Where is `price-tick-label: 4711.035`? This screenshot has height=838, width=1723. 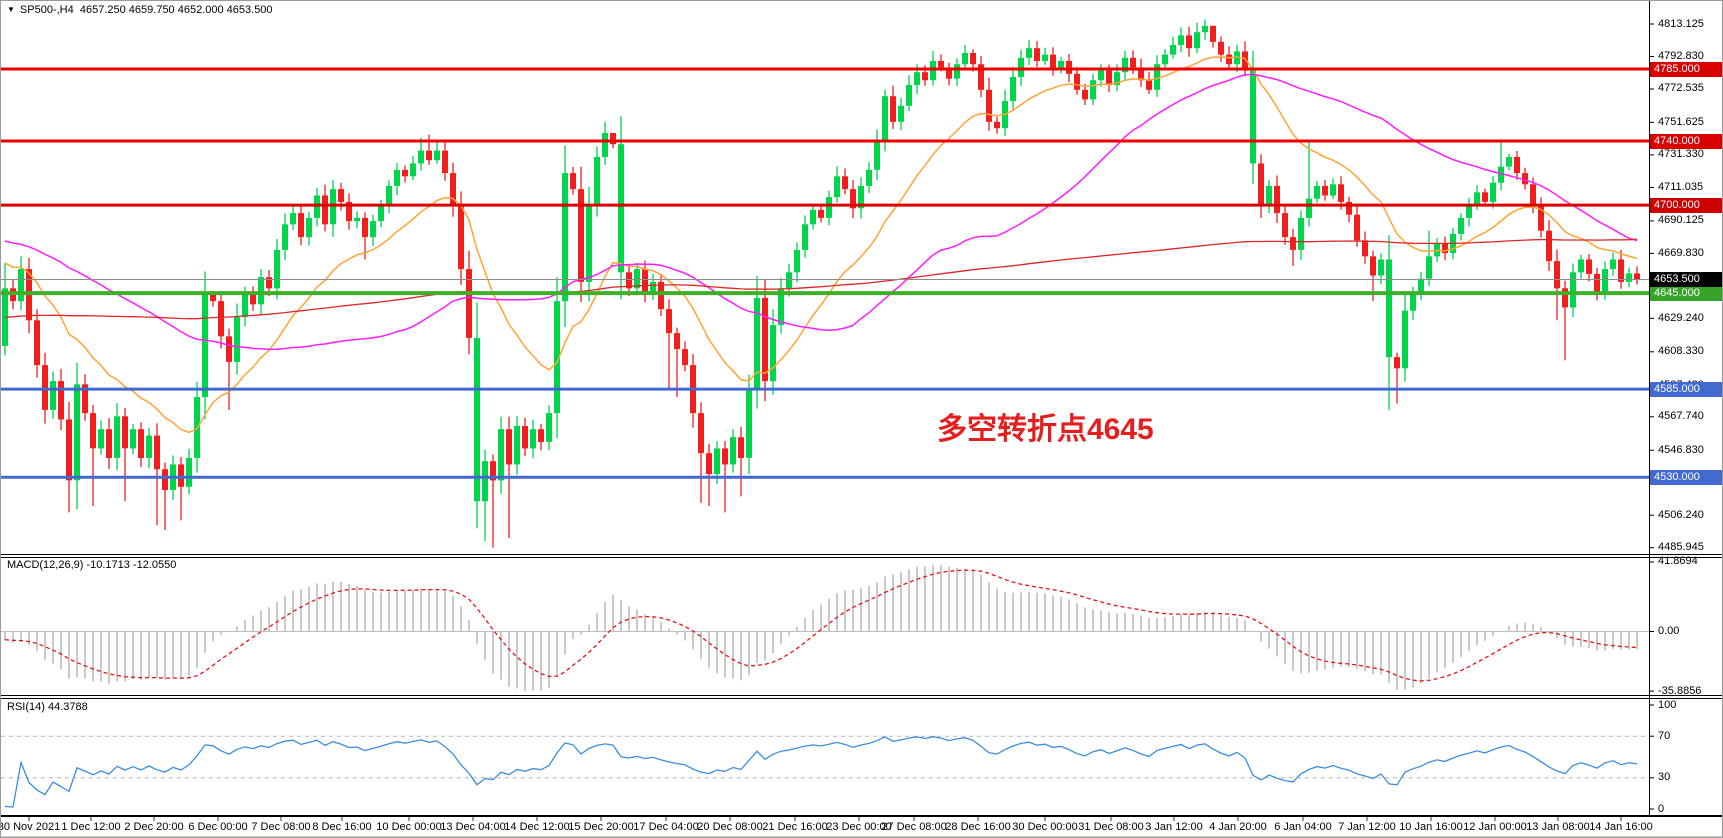 price-tick-label: 4711.035 is located at coordinates (1681, 187).